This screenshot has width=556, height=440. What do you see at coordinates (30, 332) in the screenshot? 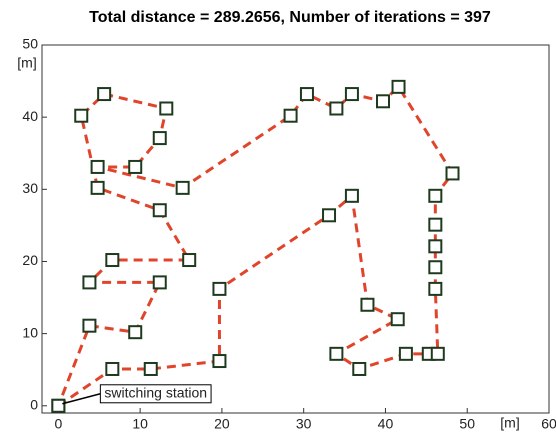
I see `y-tick-label: 10` at bounding box center [30, 332].